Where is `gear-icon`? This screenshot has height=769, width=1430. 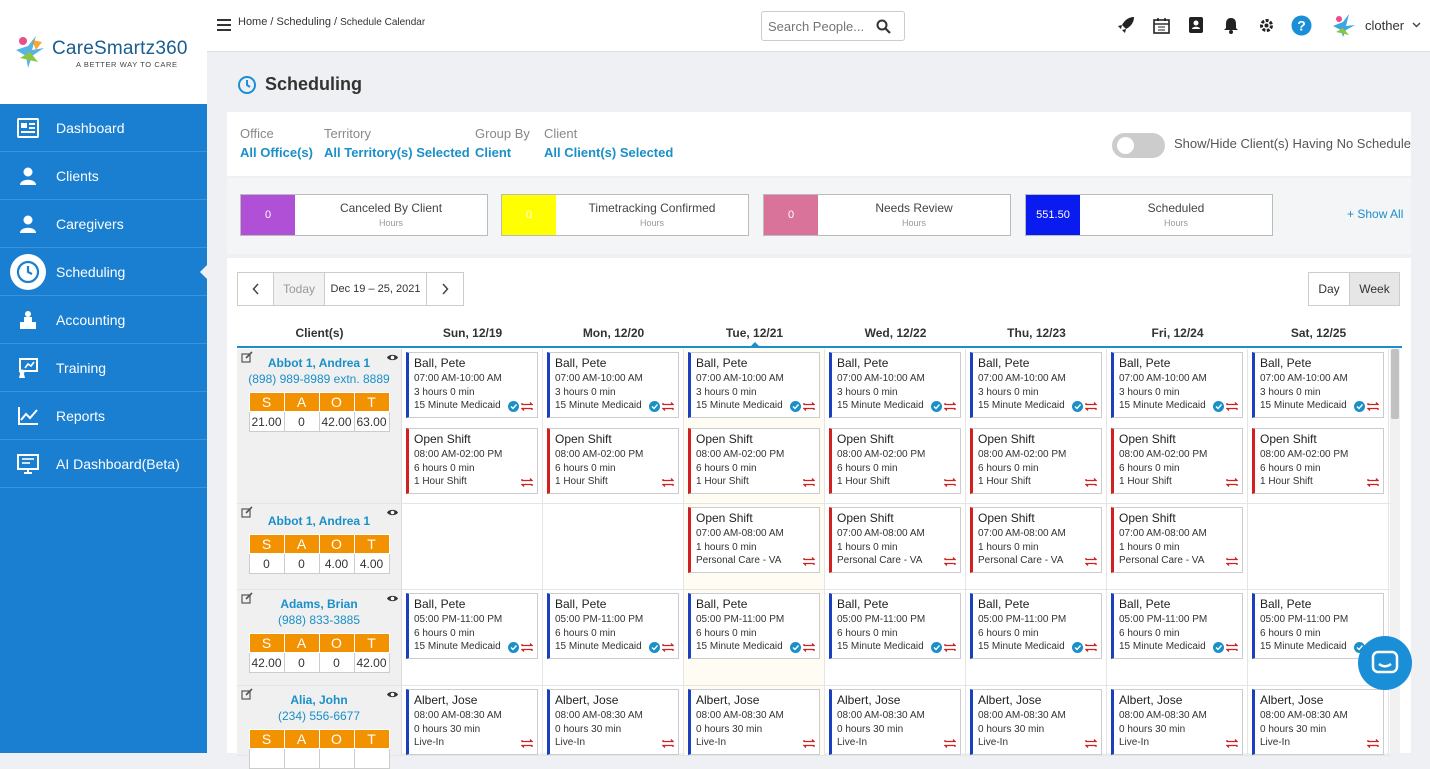
gear-icon is located at coordinates (1266, 25).